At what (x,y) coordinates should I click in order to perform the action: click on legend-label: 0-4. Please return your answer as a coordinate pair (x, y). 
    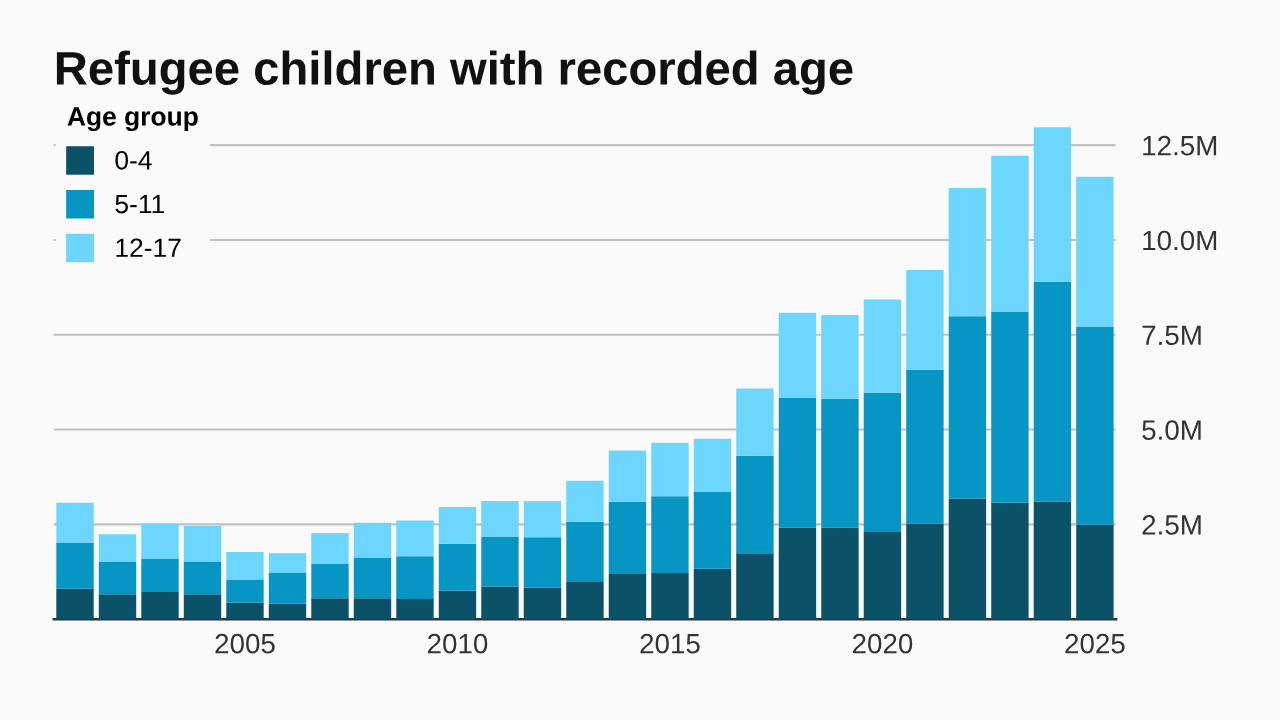
    Looking at the image, I should click on (133, 160).